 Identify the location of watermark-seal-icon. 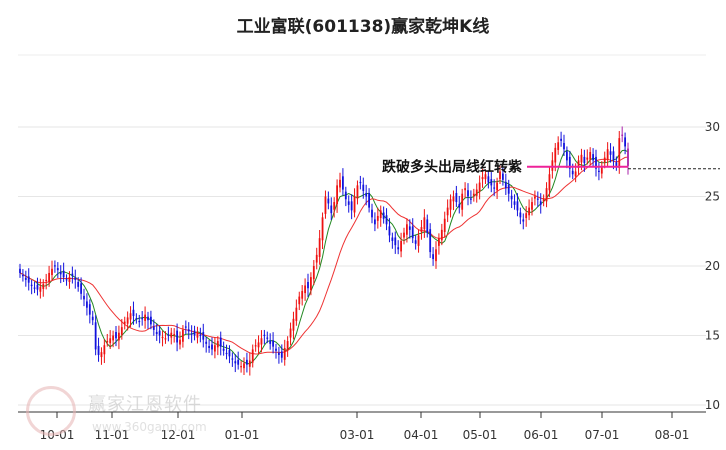
(51, 411).